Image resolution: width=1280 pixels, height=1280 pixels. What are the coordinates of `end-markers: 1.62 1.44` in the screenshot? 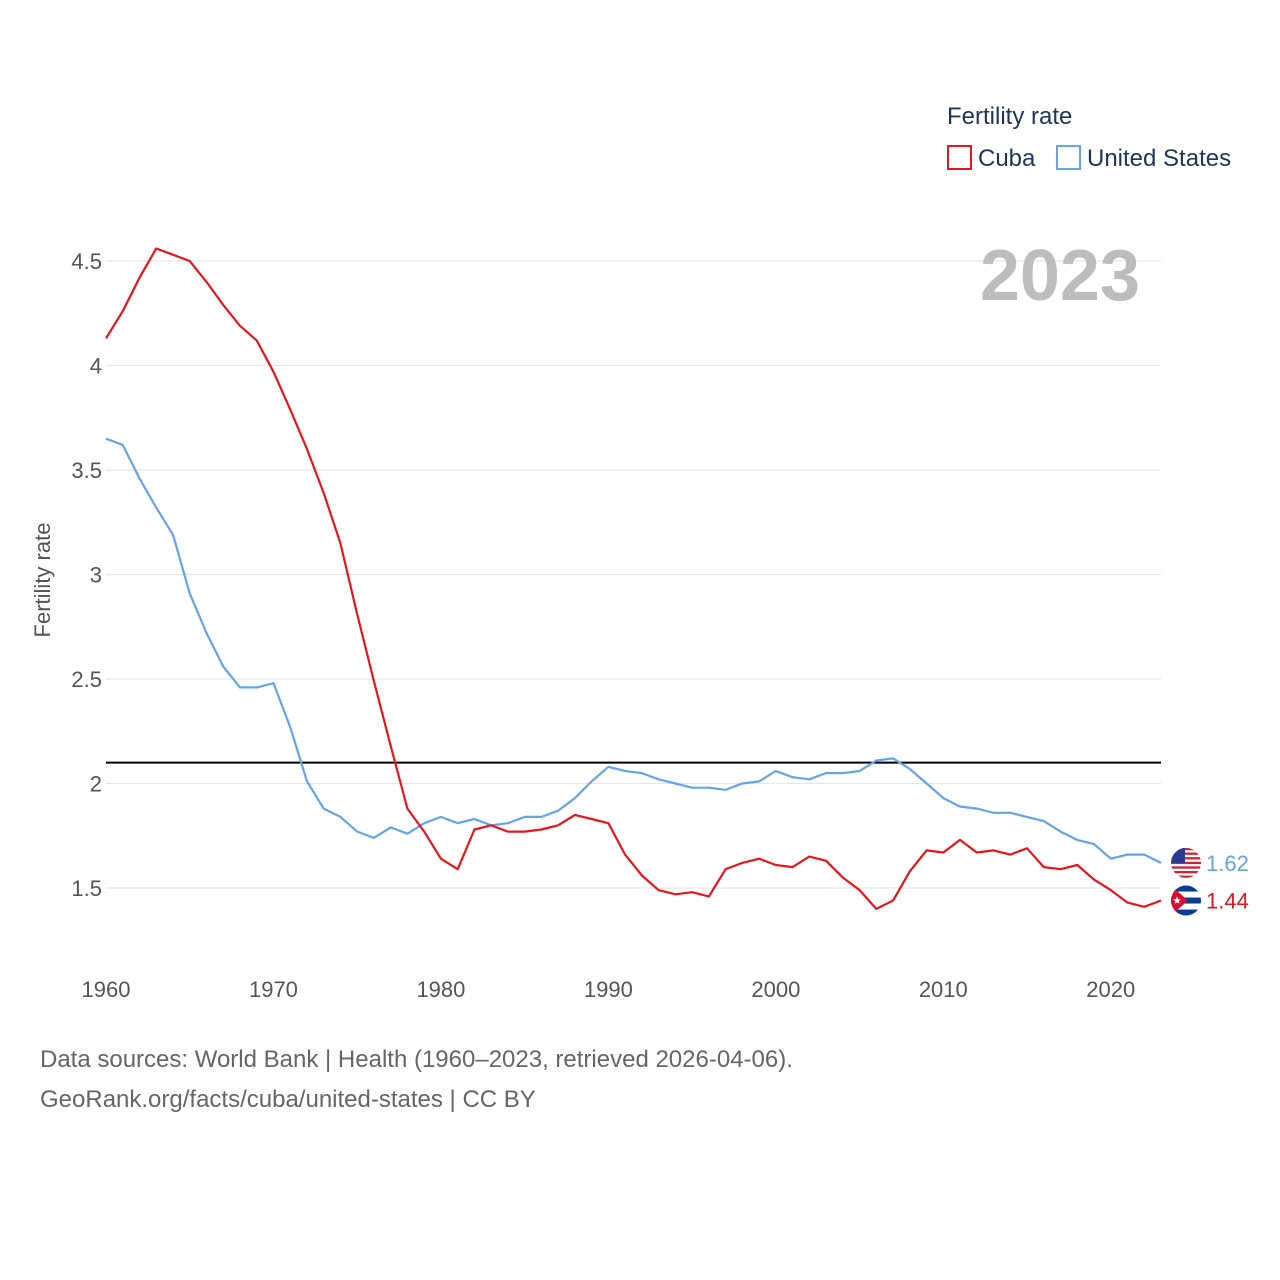 It's located at (1210, 881).